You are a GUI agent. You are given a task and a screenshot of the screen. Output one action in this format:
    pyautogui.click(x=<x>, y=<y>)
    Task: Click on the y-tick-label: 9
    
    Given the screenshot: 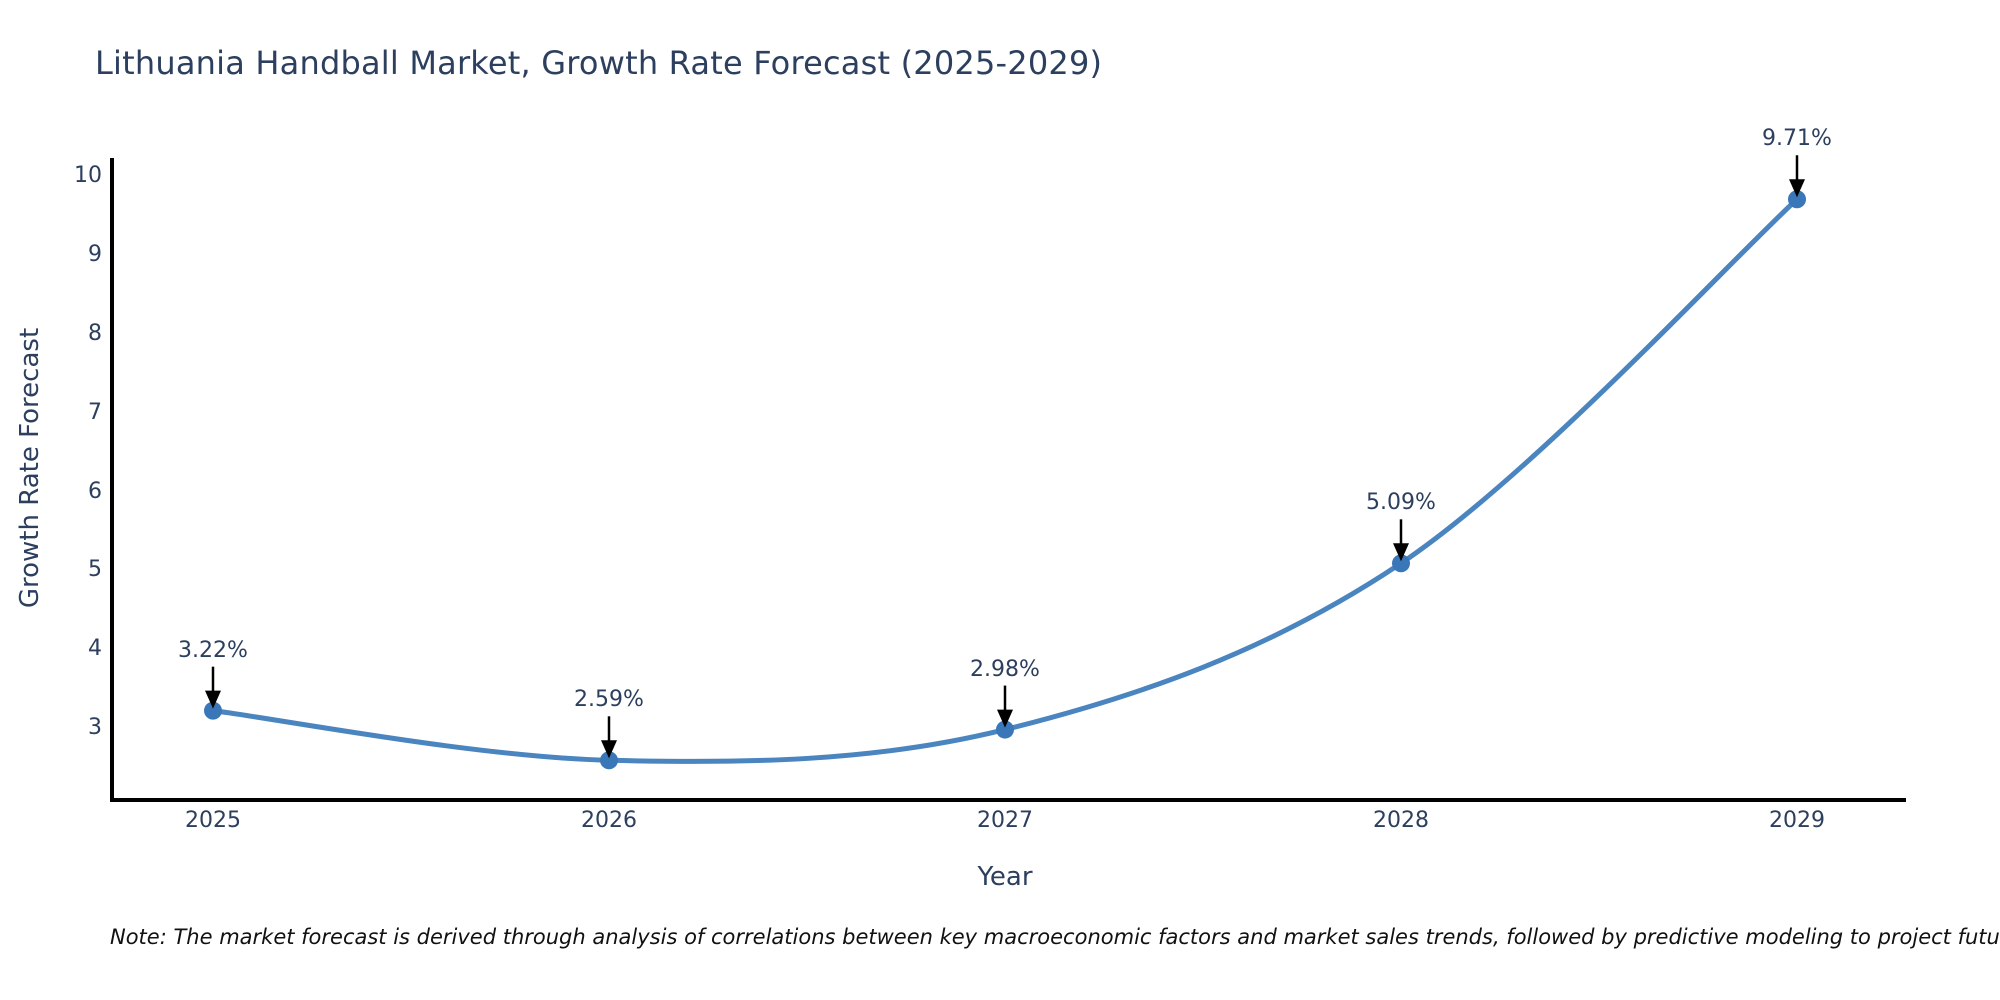 What is the action you would take?
    pyautogui.click(x=95, y=255)
    